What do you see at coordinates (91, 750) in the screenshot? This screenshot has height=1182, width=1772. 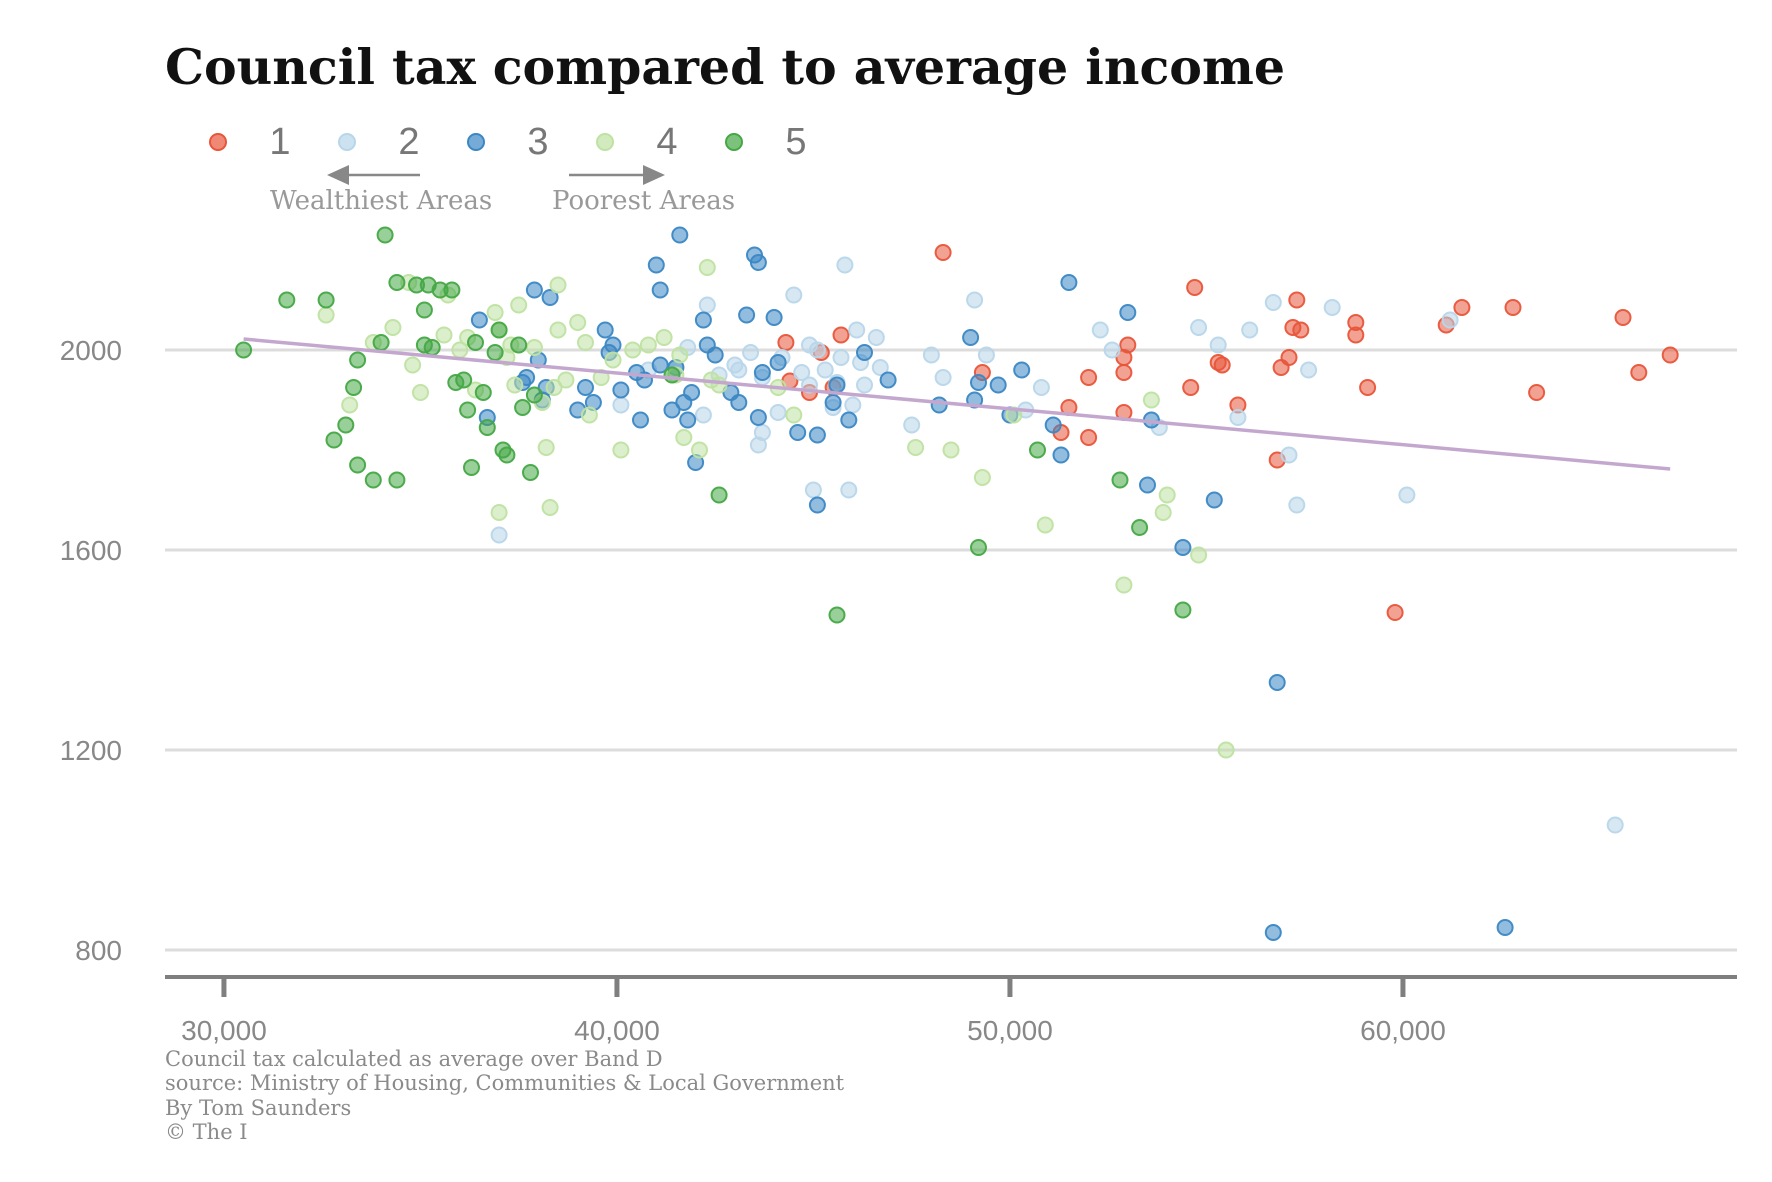 I see `y-tick-label: 1200` at bounding box center [91, 750].